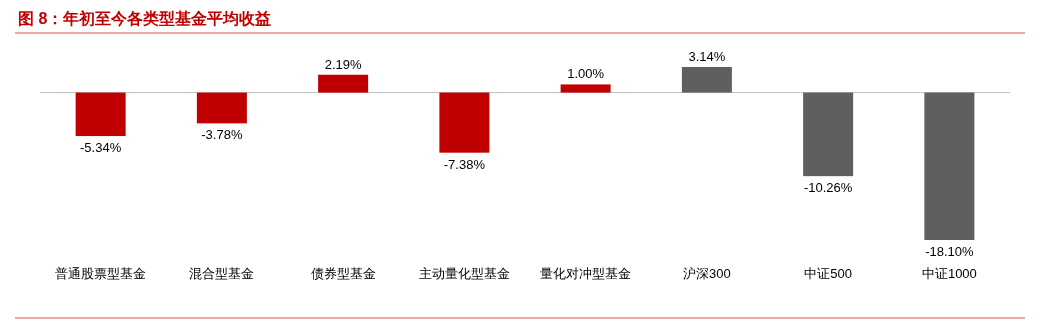  Describe the element at coordinates (145, 18) in the screenshot. I see `title: 图 8：年初至今各类型基金平均收益` at that location.